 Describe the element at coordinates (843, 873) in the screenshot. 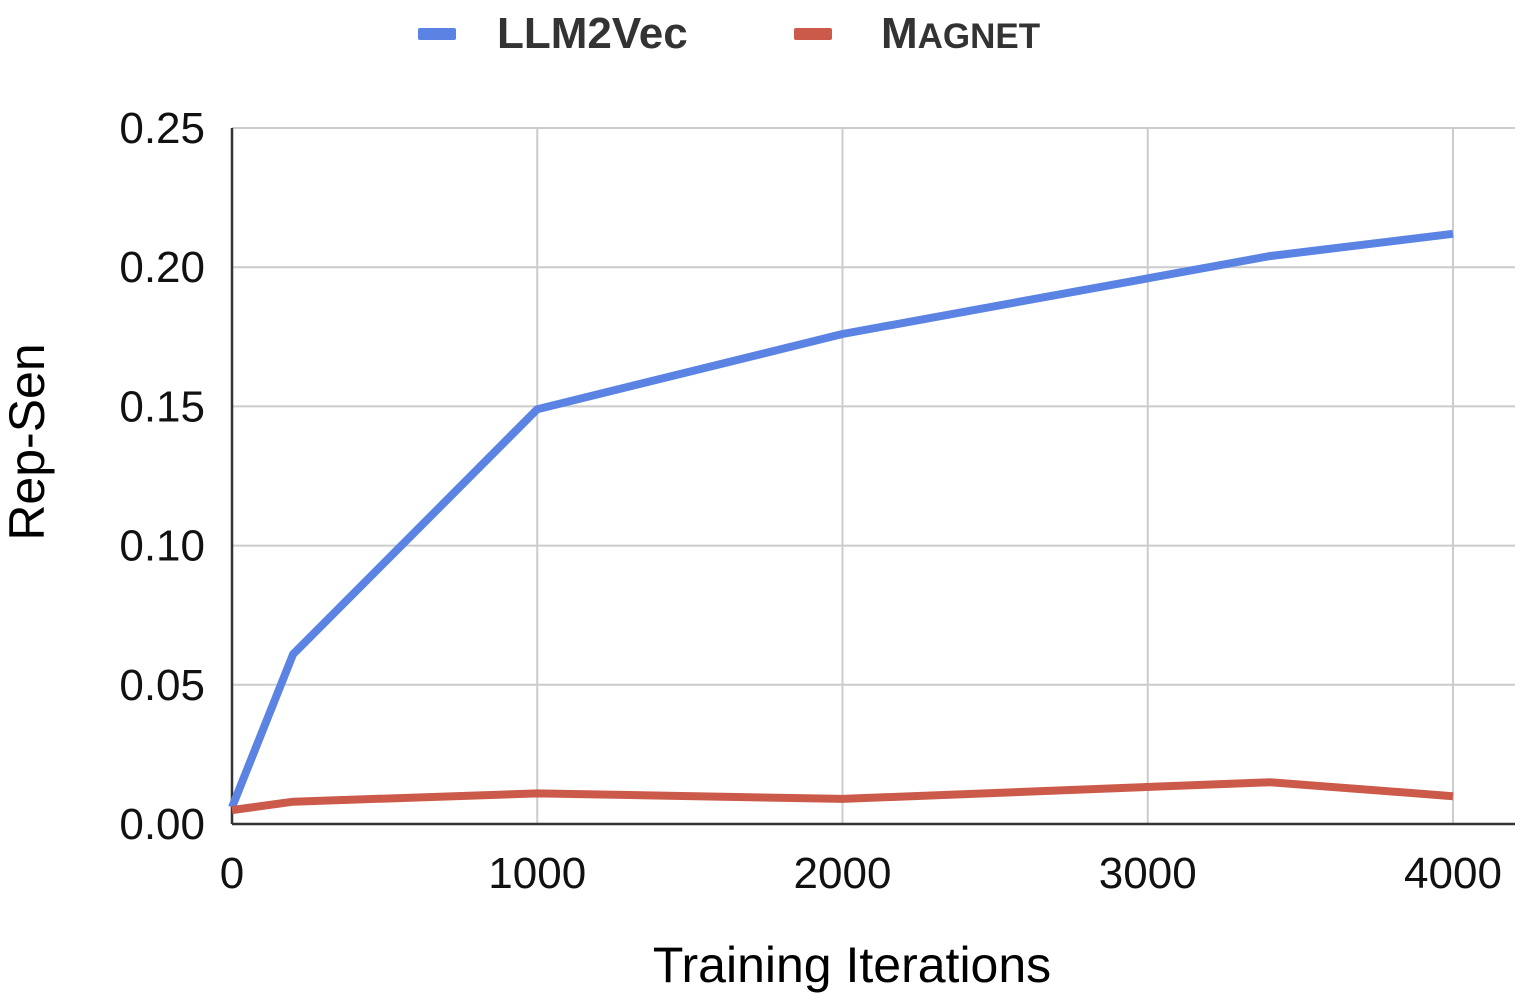

I see `x-tick-label: 2000` at that location.